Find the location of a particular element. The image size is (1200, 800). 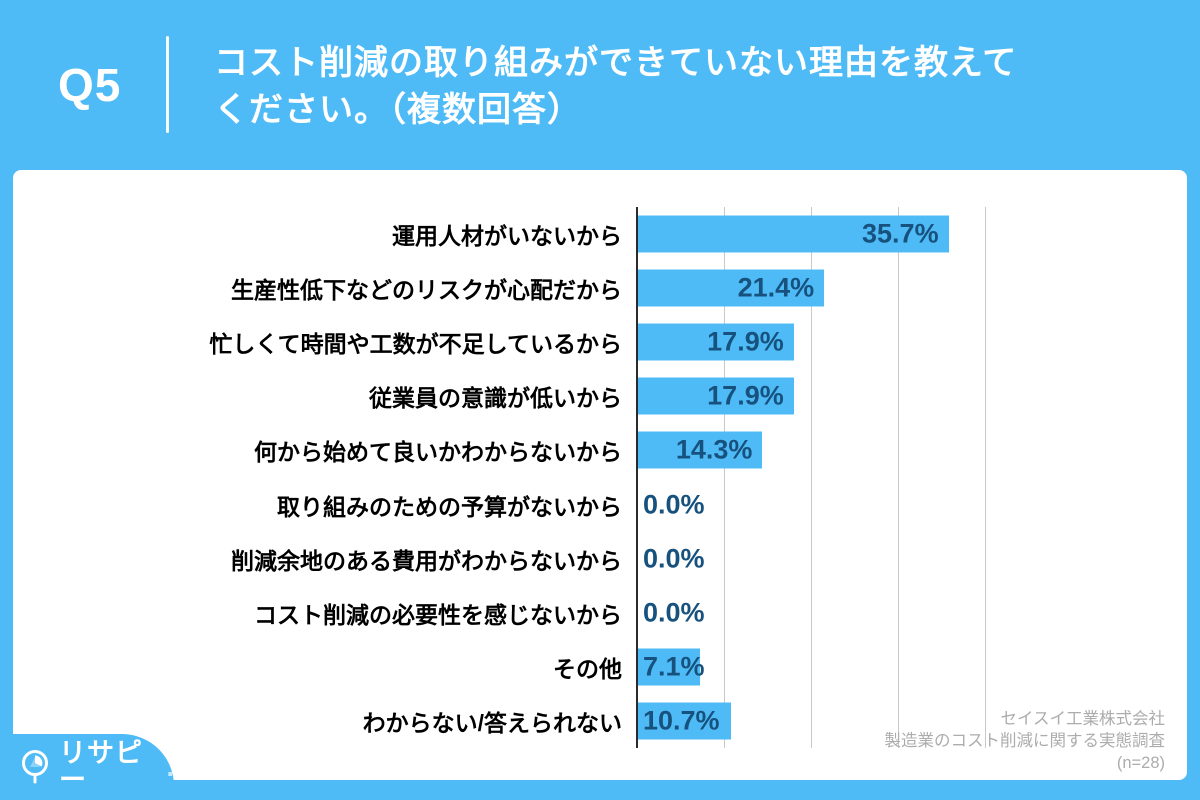

chart-row: 取り組みのための予算がないから 0.0% is located at coordinates (600, 504).